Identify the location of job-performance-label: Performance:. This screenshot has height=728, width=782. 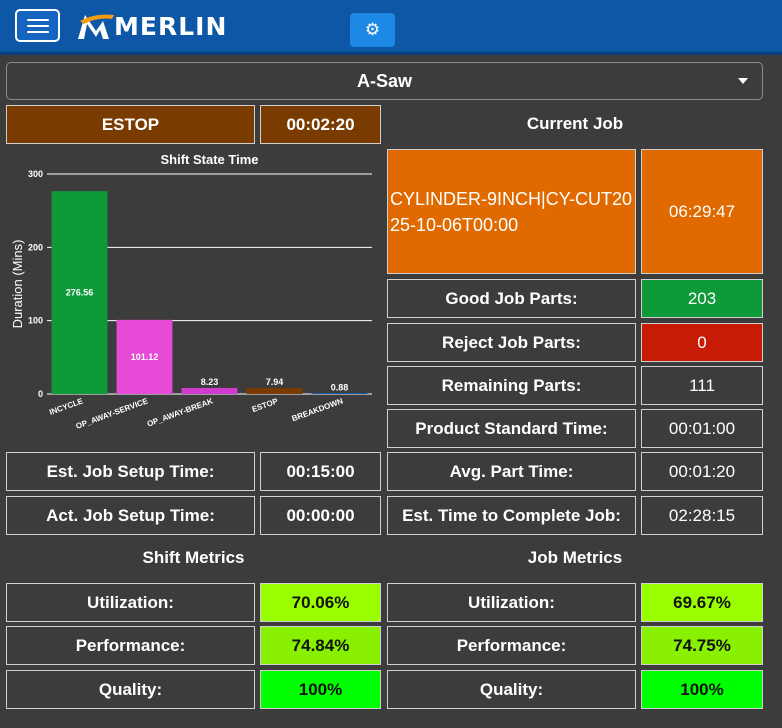
(511, 645).